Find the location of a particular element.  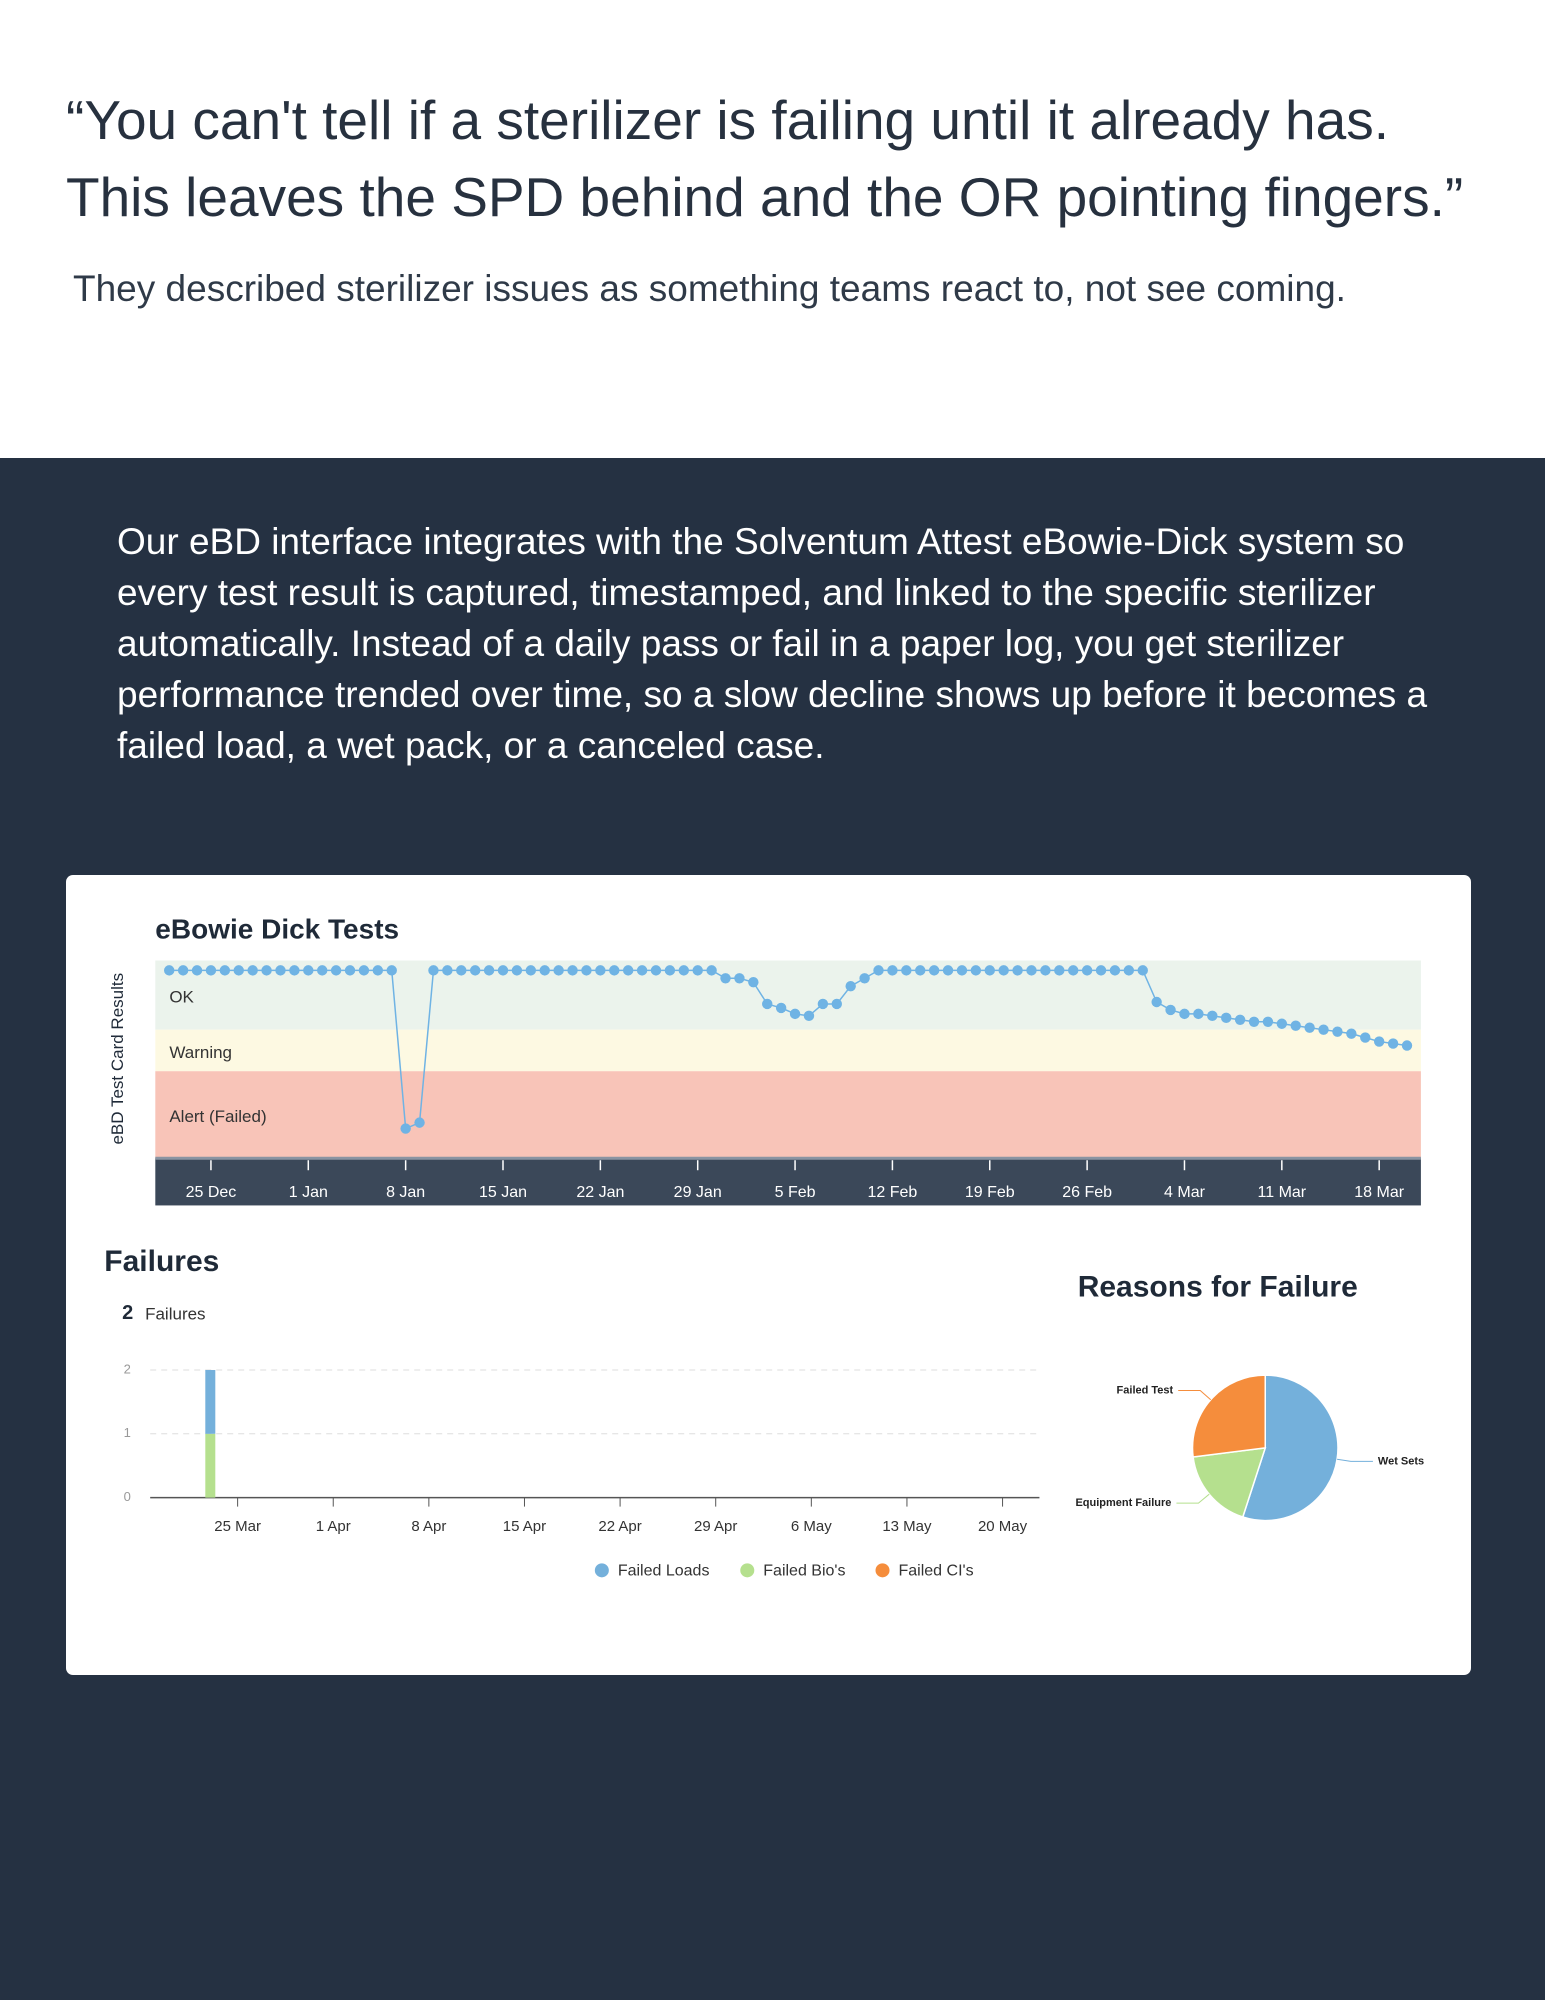

legend-label: Failed Loads is located at coordinates (664, 1571).